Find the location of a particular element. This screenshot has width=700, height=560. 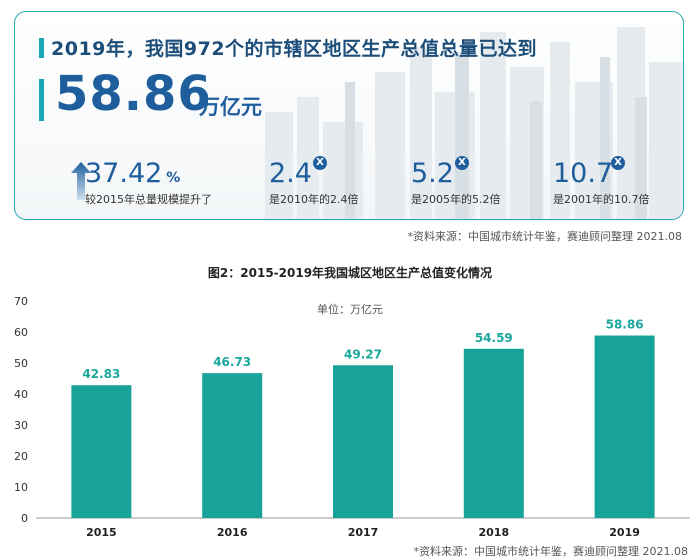

growth-desc: 较2015年总量规模提升了 is located at coordinates (148, 199).